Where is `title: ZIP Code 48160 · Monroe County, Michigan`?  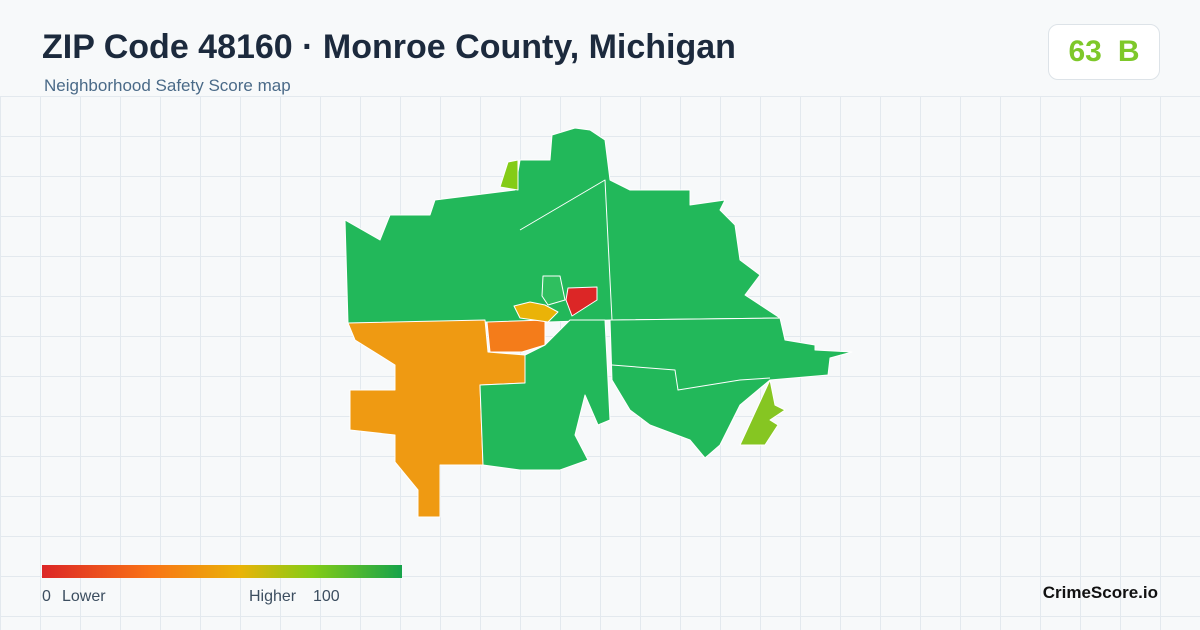
title: ZIP Code 48160 · Monroe County, Michigan is located at coordinates (389, 47).